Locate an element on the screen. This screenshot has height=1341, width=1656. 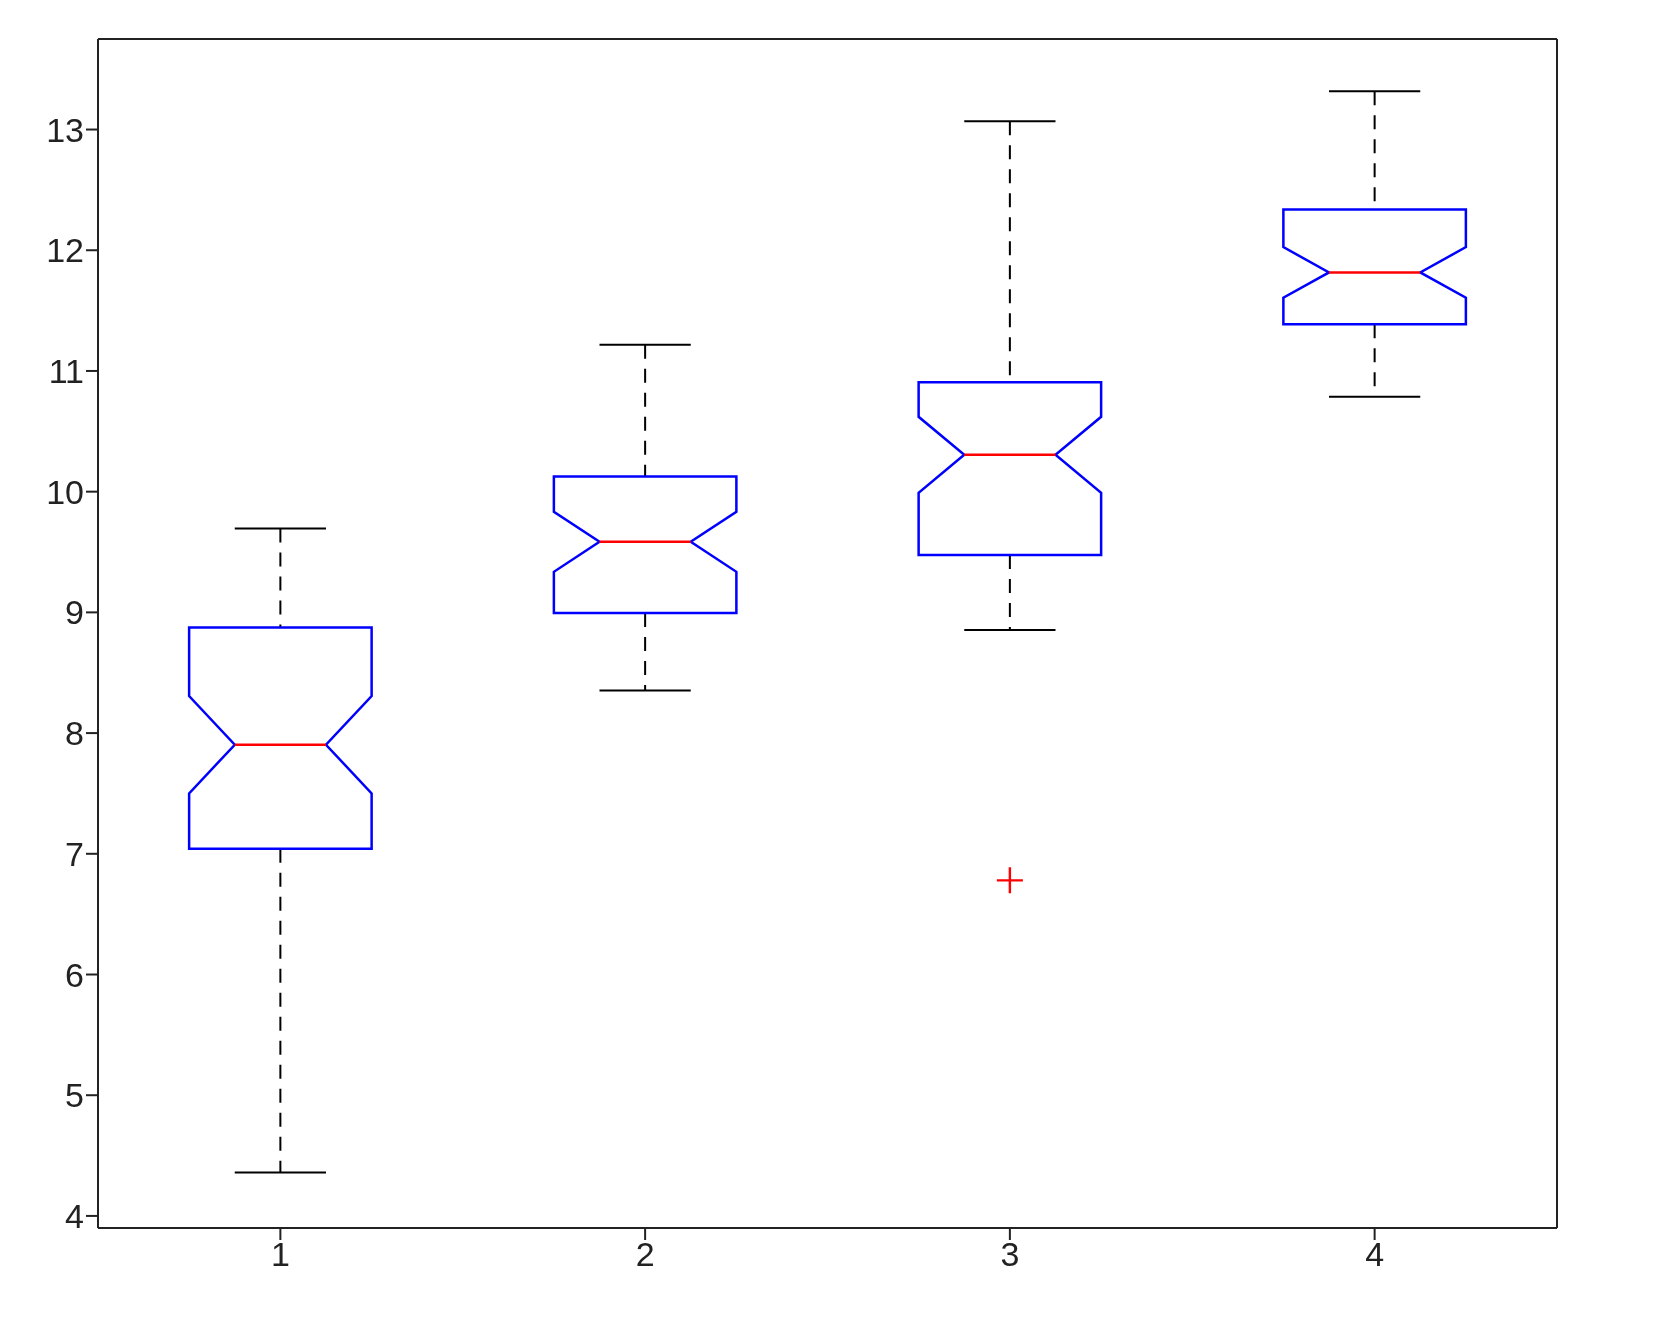
y-tick-label: 7 is located at coordinates (74, 853).